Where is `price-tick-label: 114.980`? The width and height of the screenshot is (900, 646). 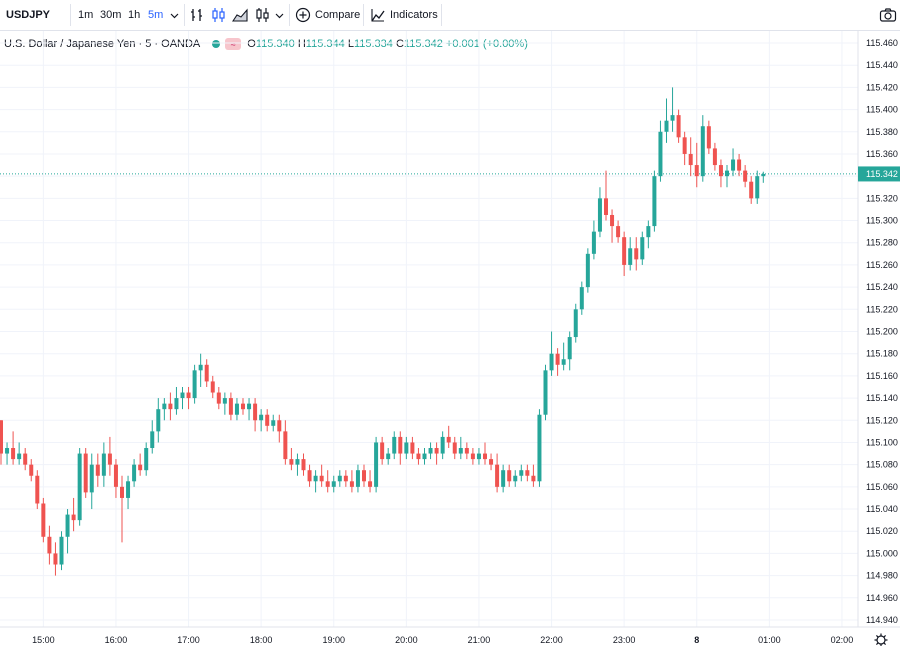 price-tick-label: 114.980 is located at coordinates (882, 576).